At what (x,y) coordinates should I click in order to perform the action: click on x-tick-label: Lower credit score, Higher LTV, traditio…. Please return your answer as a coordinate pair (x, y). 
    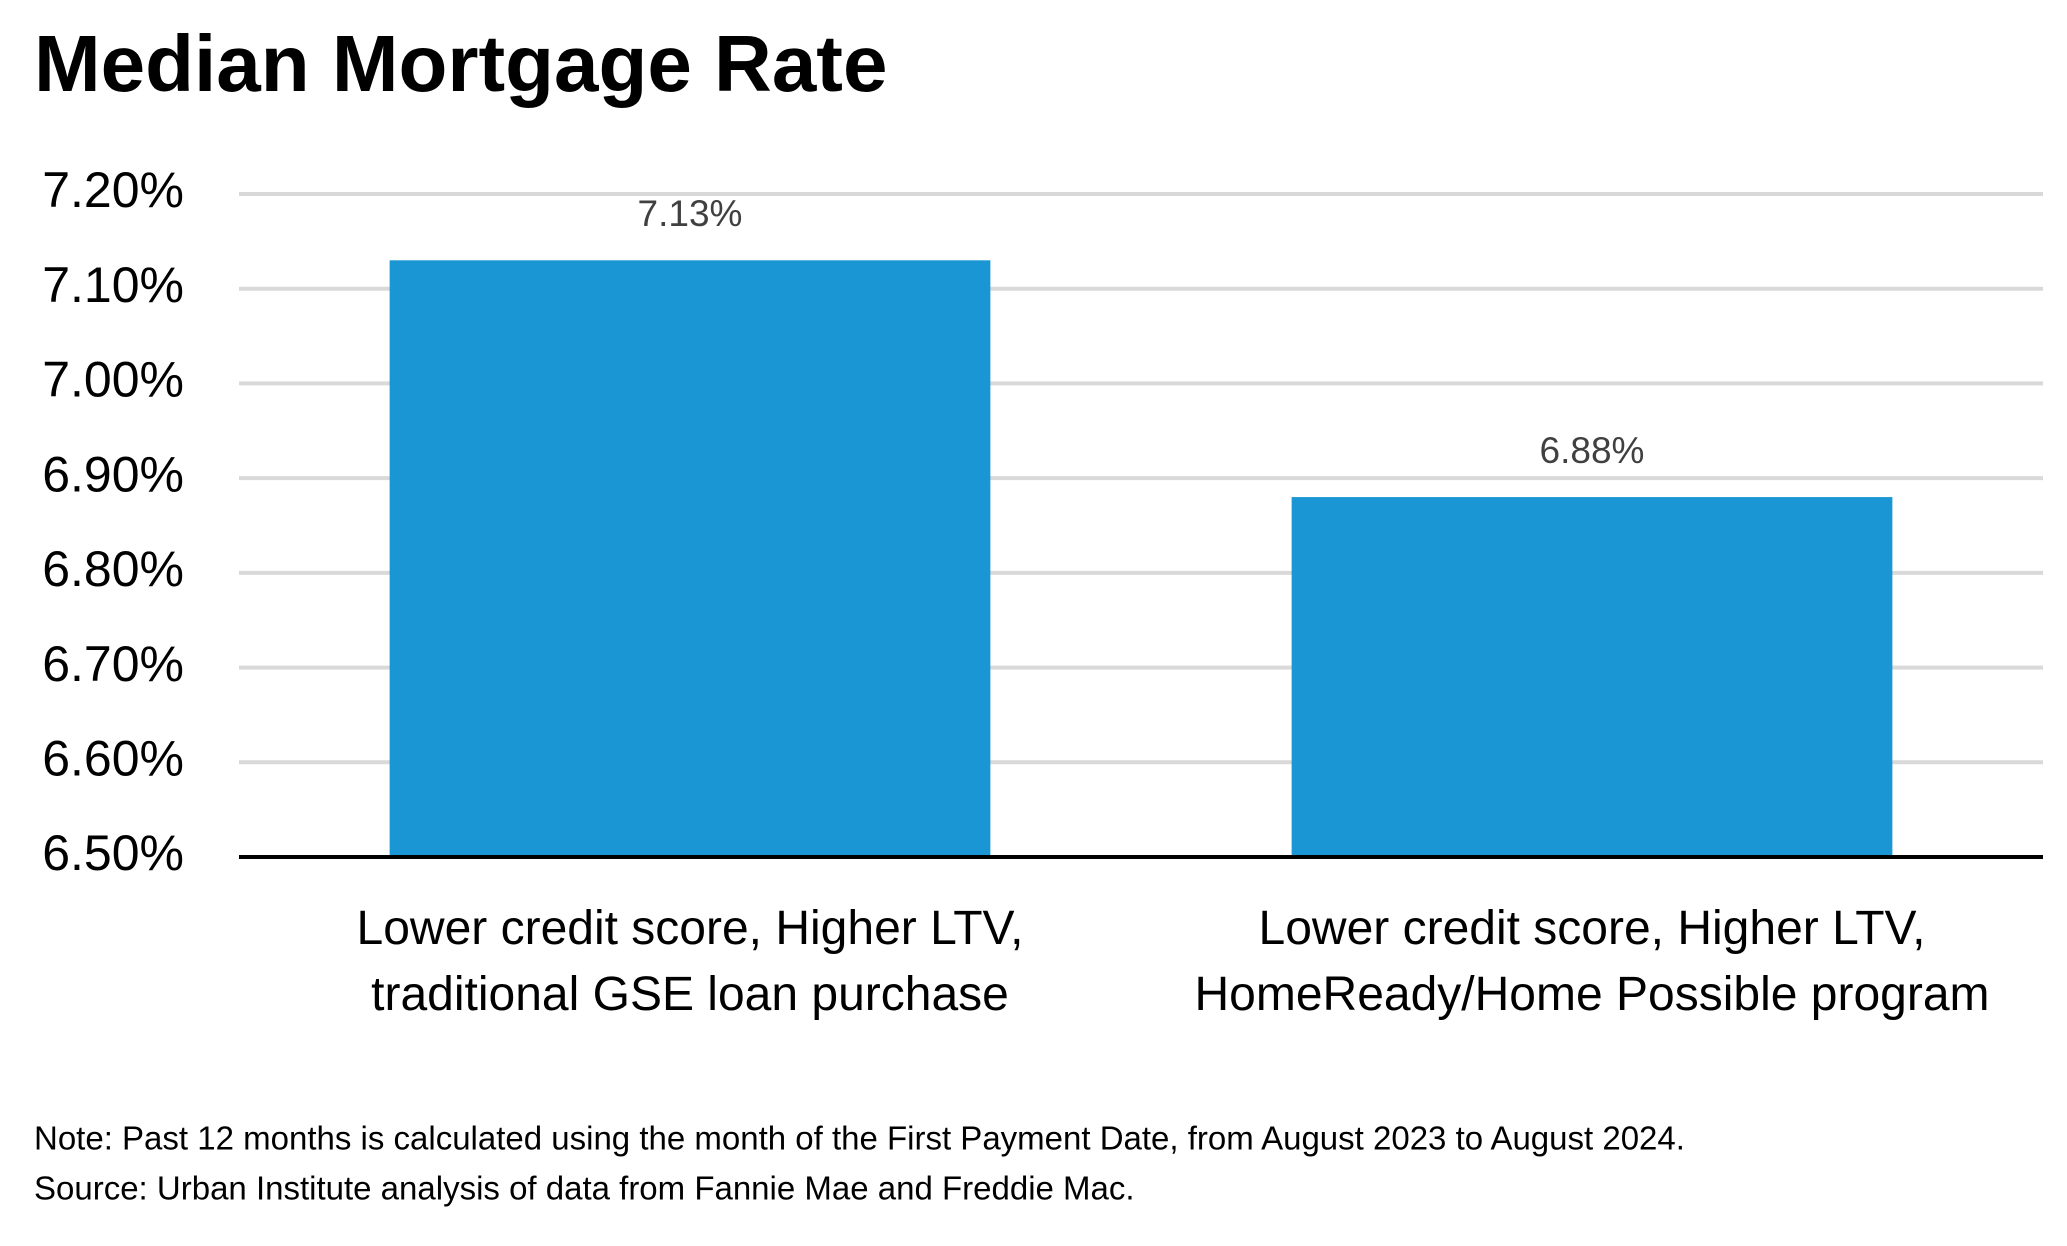
    Looking at the image, I should click on (690, 961).